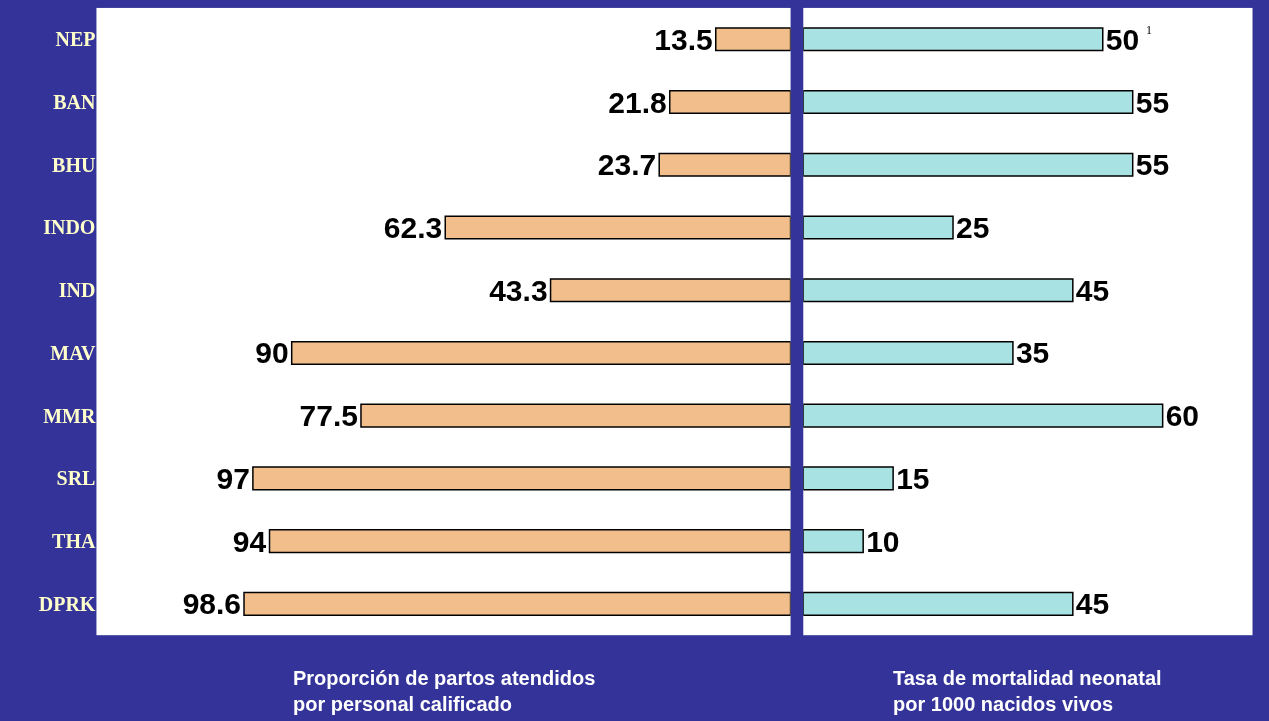  I want to click on data-label: 35, so click(1032, 353).